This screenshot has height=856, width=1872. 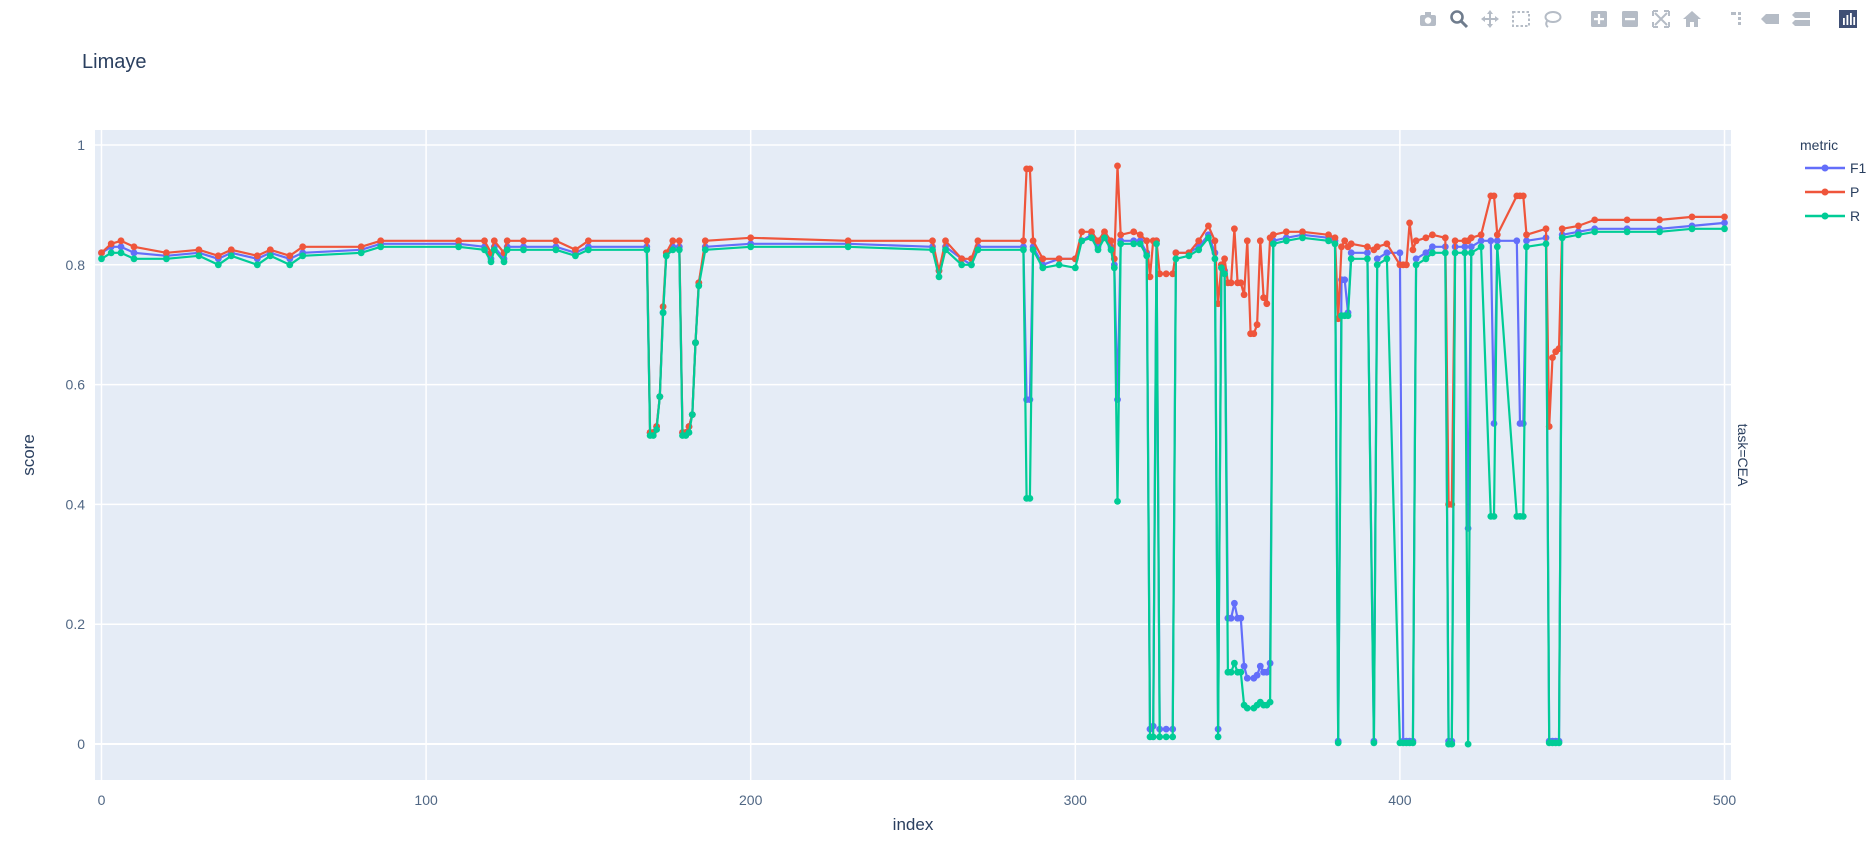 What do you see at coordinates (1800, 18) in the screenshot?
I see `hover-compare-button` at bounding box center [1800, 18].